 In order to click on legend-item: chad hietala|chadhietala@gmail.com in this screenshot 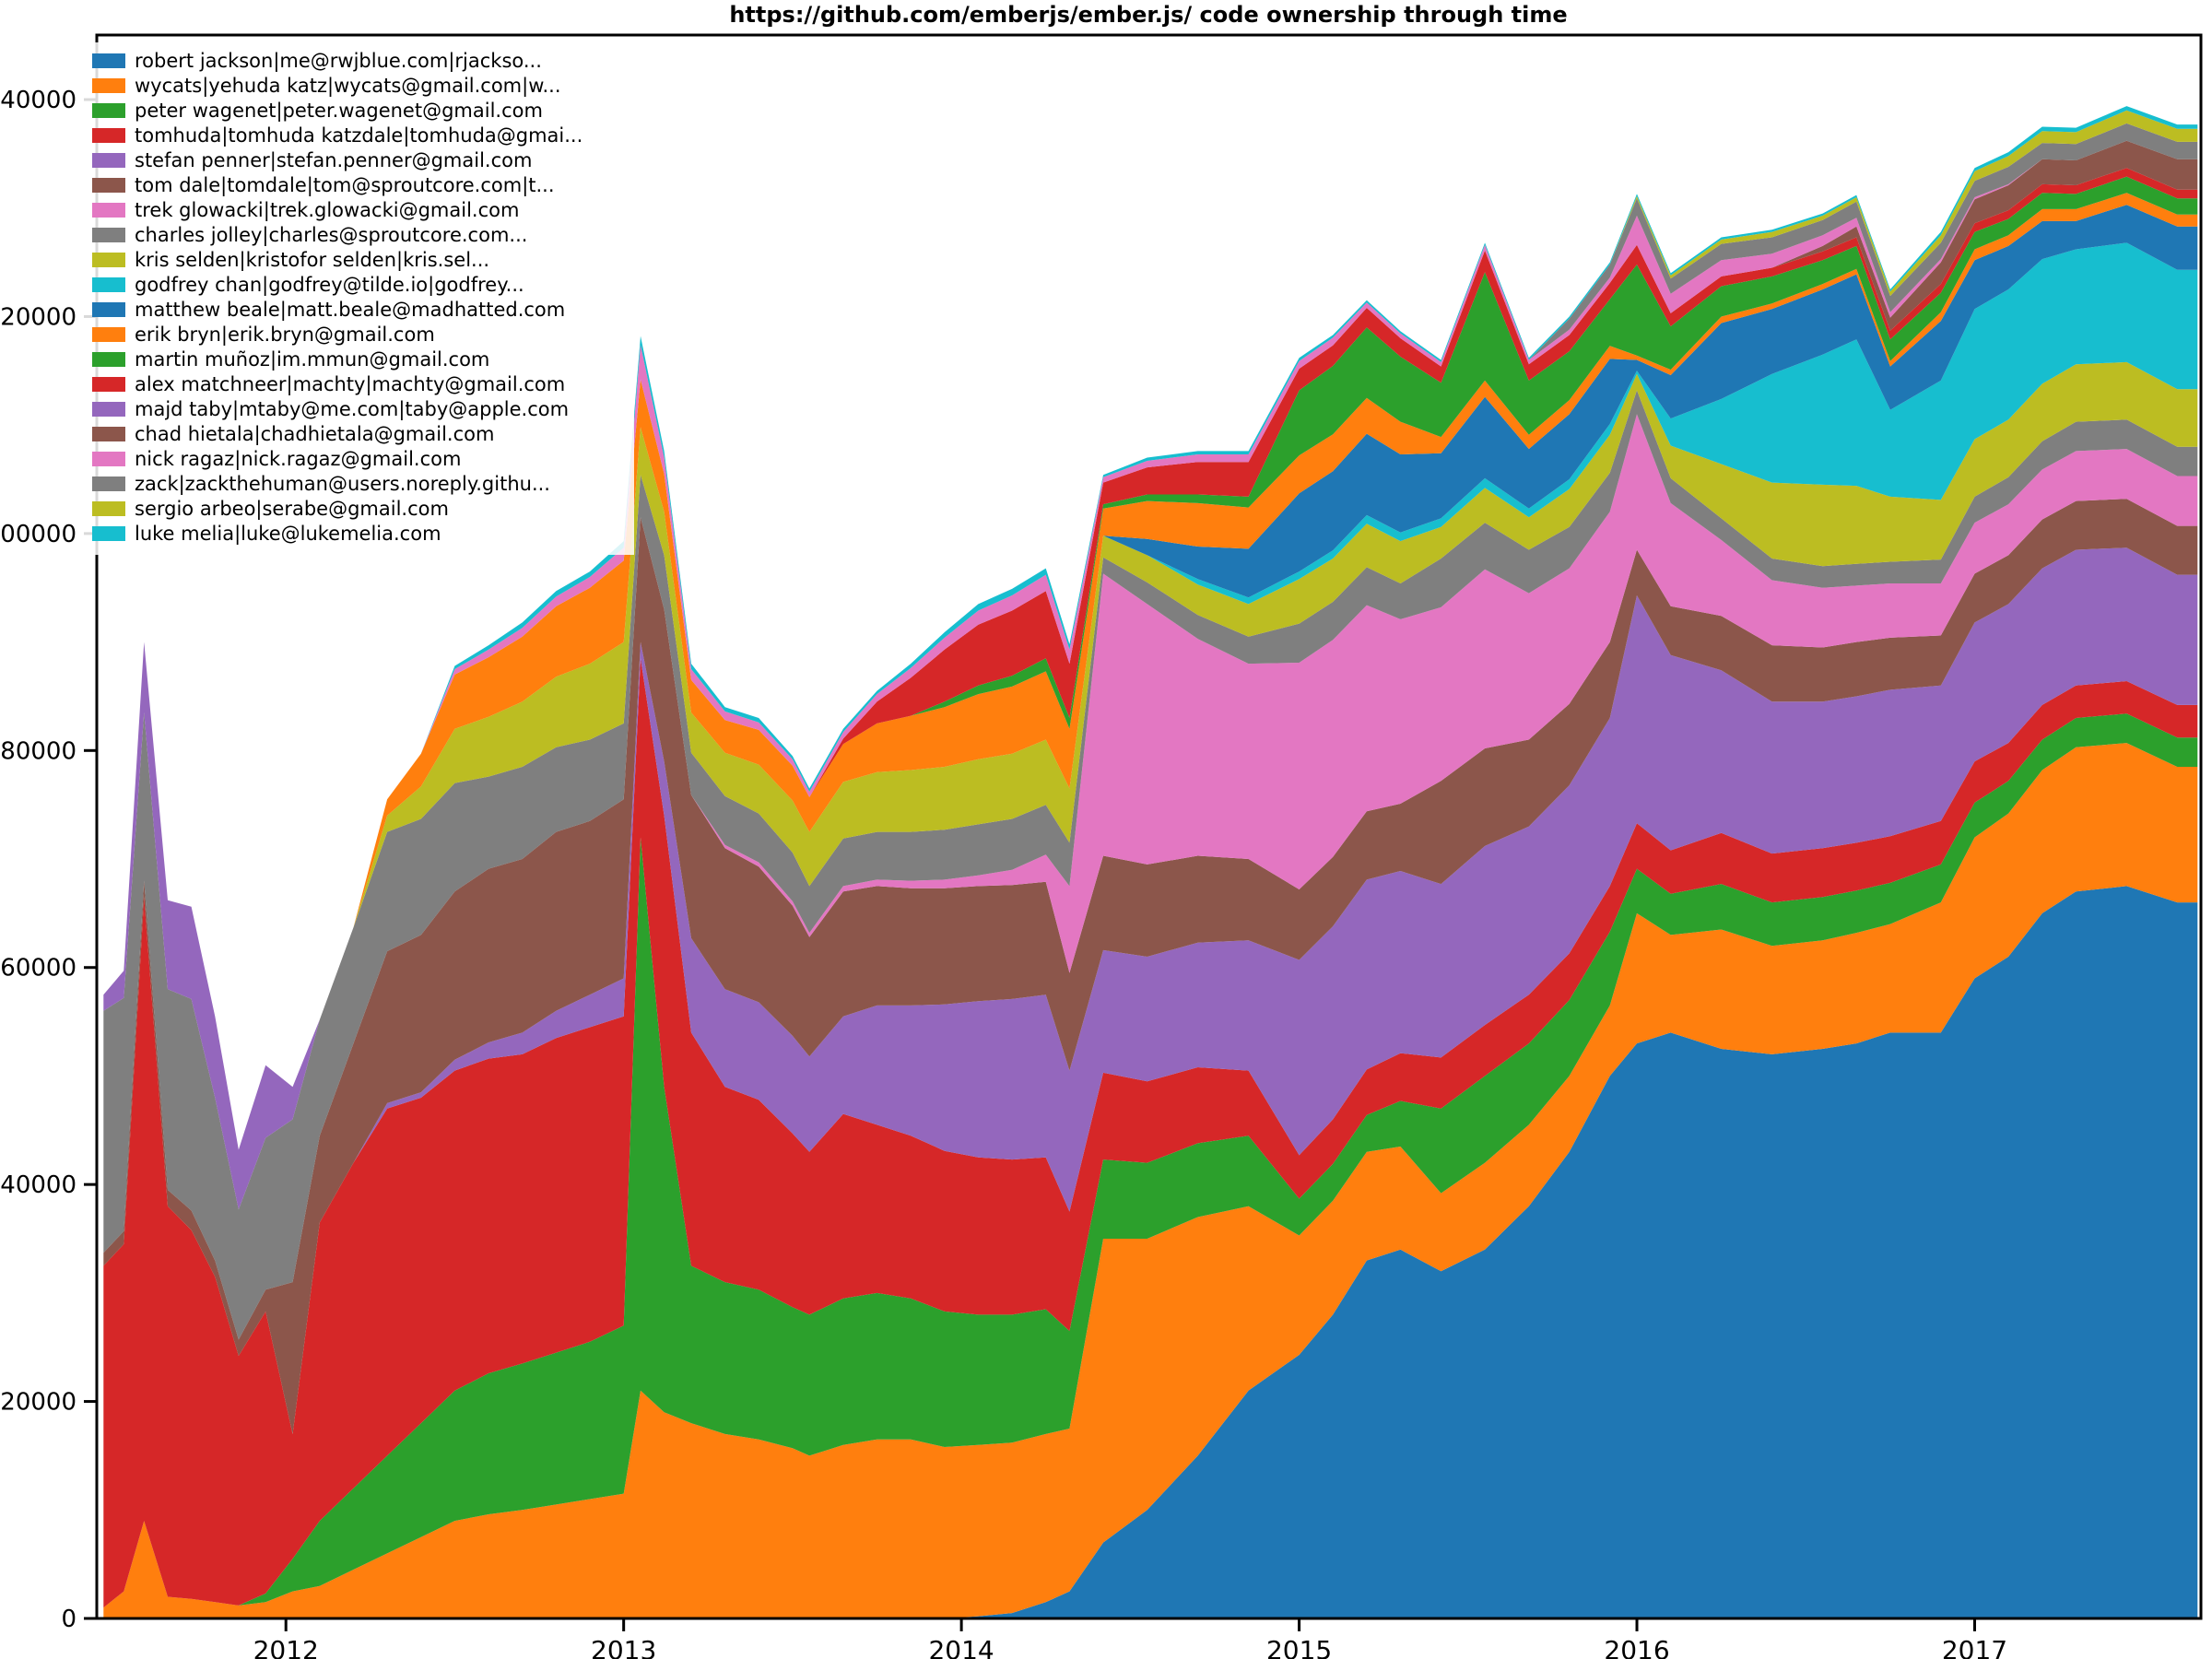, I will do `click(293, 434)`.